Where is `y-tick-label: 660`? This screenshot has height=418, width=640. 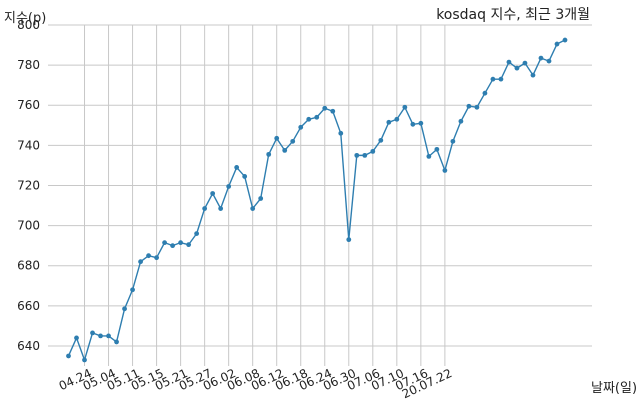
y-tick-label: 660 is located at coordinates (28, 306).